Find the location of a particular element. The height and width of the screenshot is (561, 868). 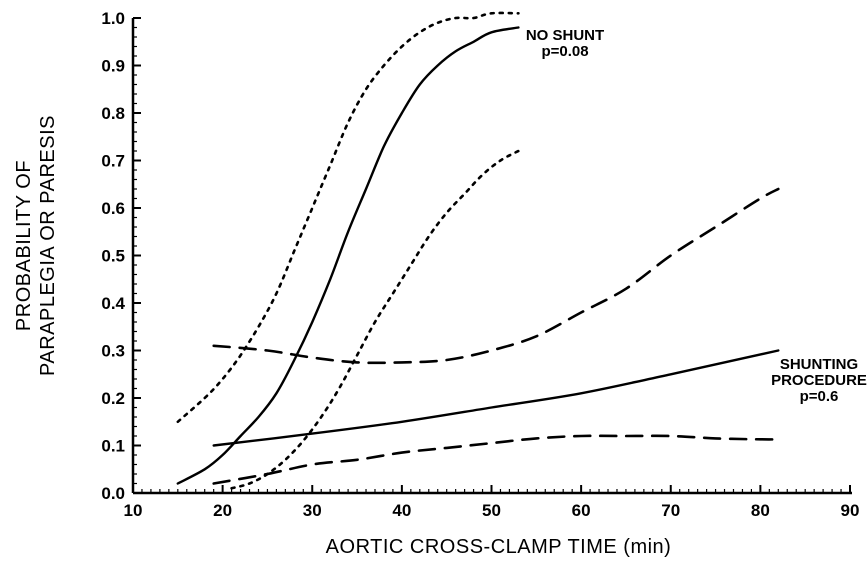

x-tick-label: 60 is located at coordinates (581, 510).